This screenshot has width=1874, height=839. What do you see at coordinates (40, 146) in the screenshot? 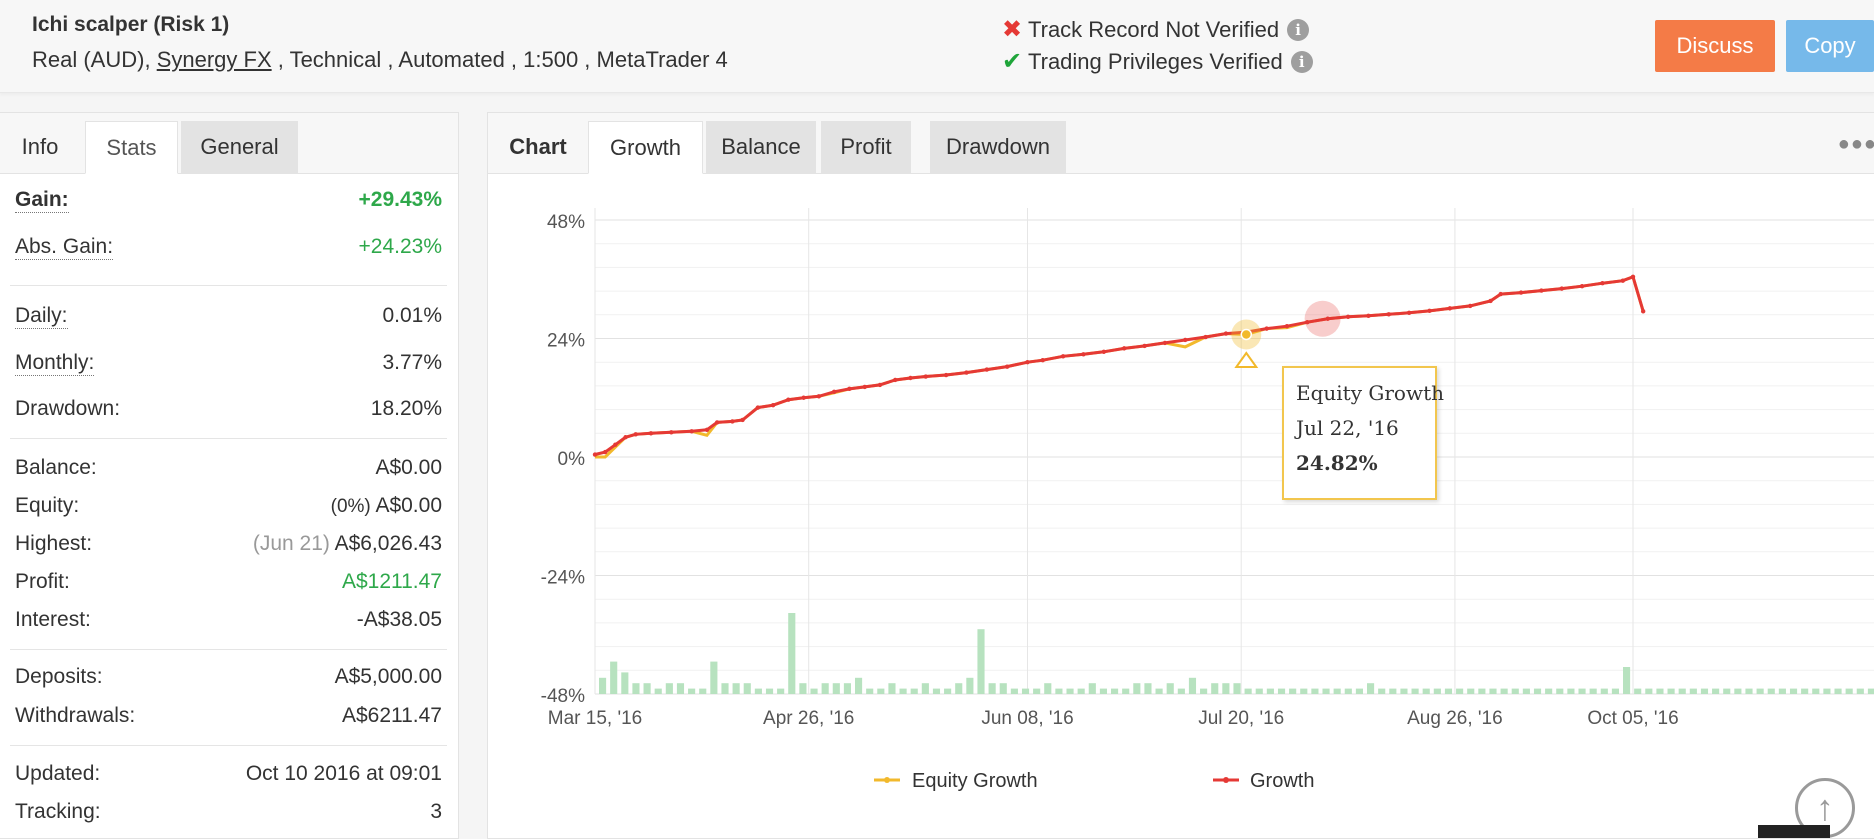
I see `tab-info: Info` at bounding box center [40, 146].